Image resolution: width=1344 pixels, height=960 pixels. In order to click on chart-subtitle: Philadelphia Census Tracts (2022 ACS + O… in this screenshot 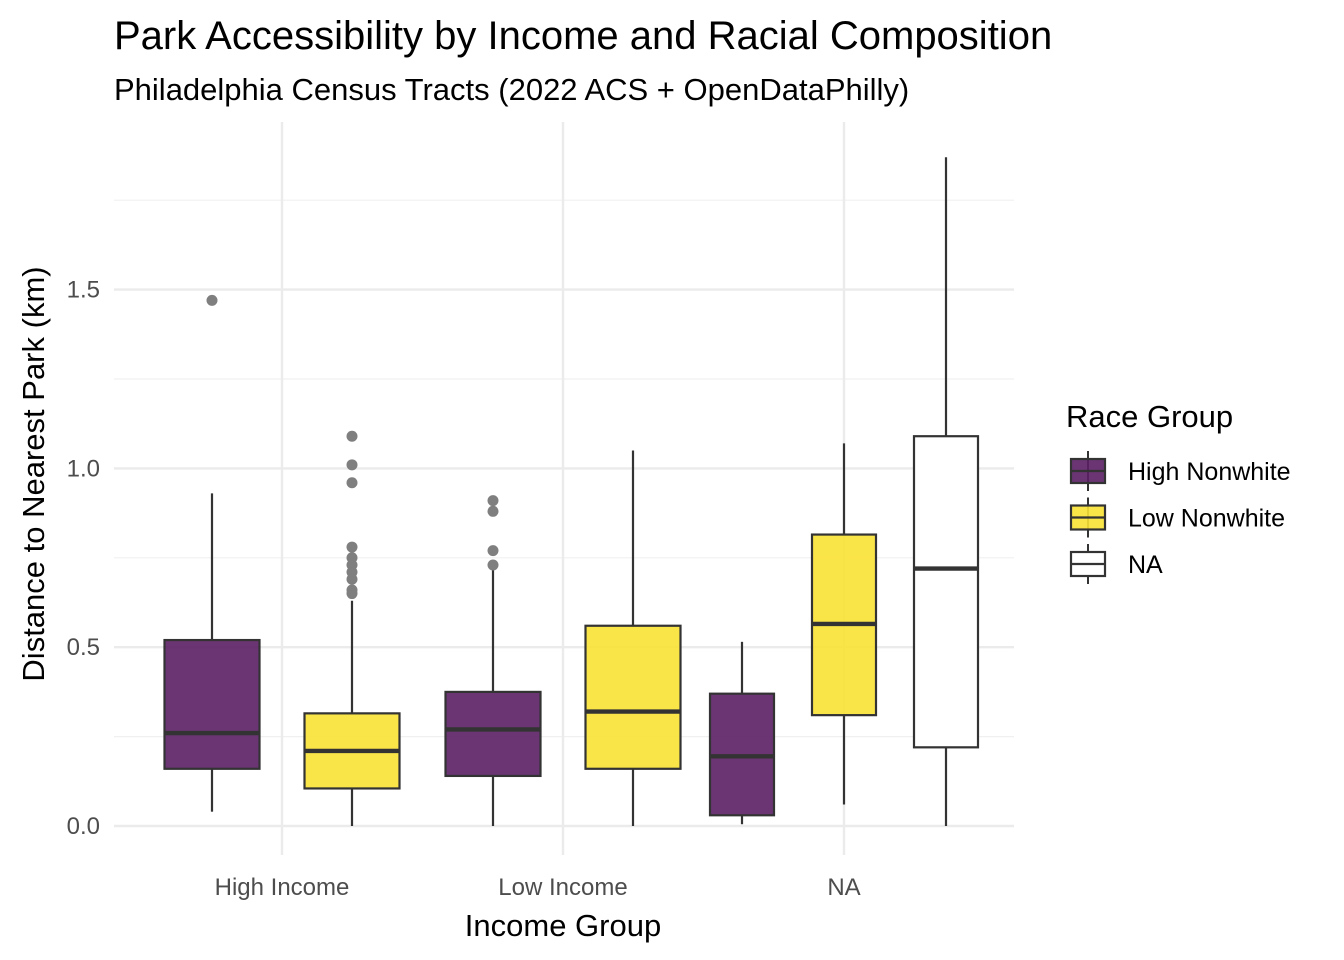, I will do `click(511, 89)`.